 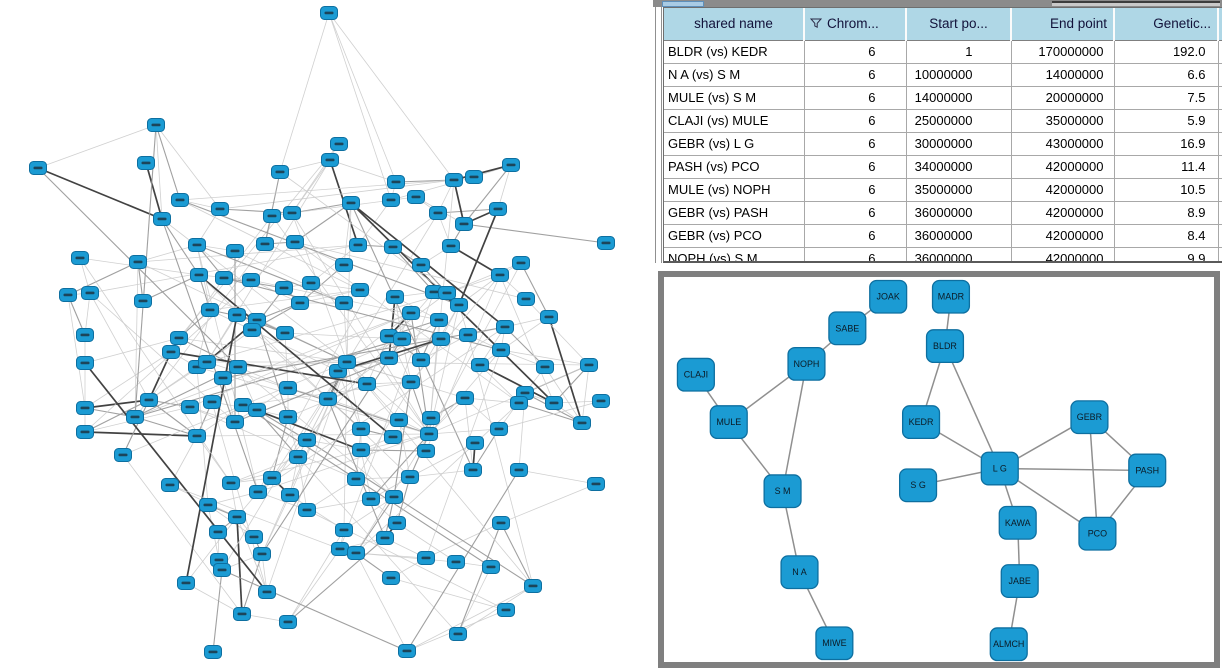 What do you see at coordinates (959, 167) in the screenshot?
I see `table-cell: 34000000` at bounding box center [959, 167].